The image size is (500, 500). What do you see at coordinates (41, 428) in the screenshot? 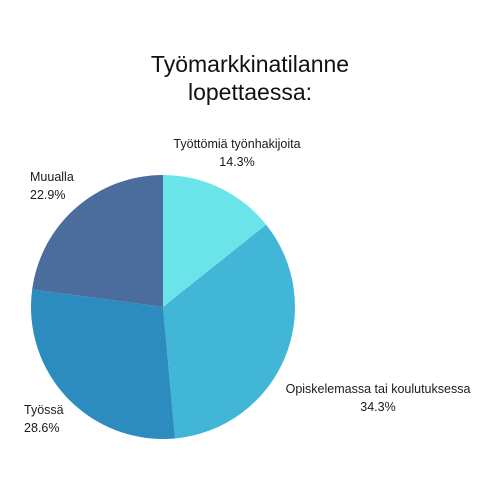
I see `slice-percent-label-3: 28.6%` at bounding box center [41, 428].